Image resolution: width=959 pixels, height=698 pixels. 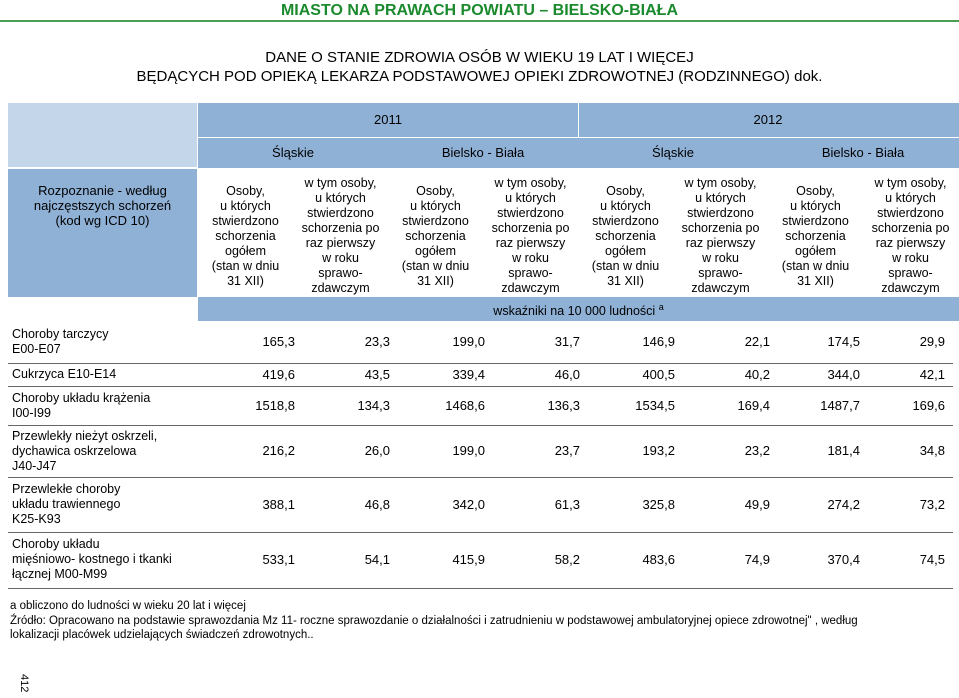 I want to click on header-corner, so click(x=102, y=135).